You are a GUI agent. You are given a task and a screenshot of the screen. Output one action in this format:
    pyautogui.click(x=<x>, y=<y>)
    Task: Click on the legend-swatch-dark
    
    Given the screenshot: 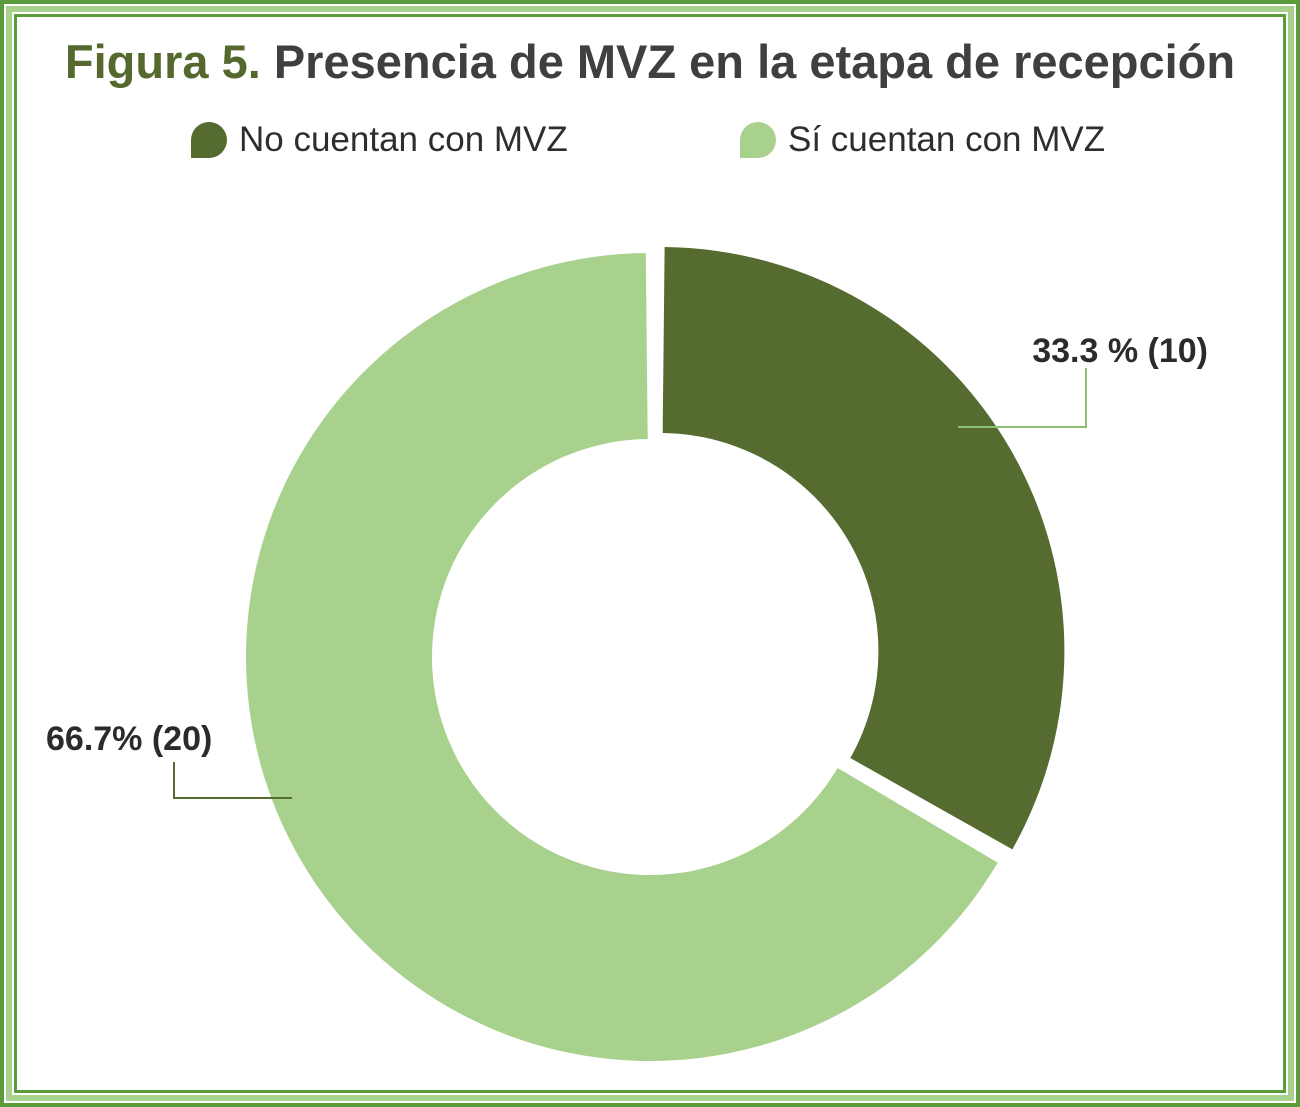 What is the action you would take?
    pyautogui.click(x=209, y=140)
    